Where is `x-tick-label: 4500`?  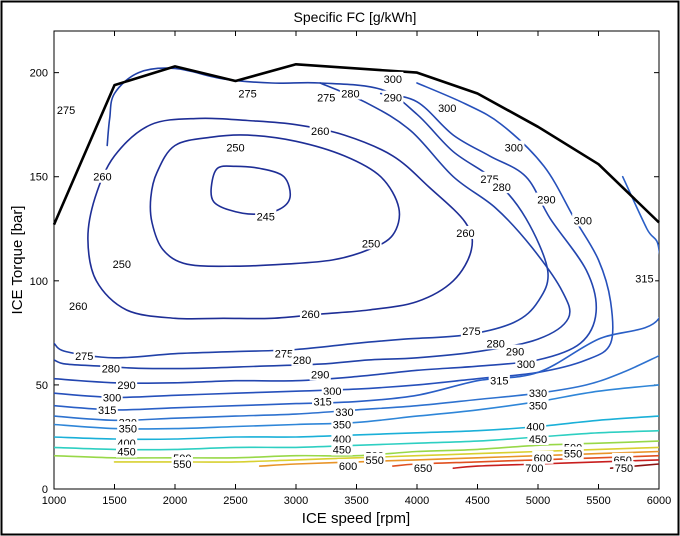
x-tick-label: 4500 is located at coordinates (477, 501).